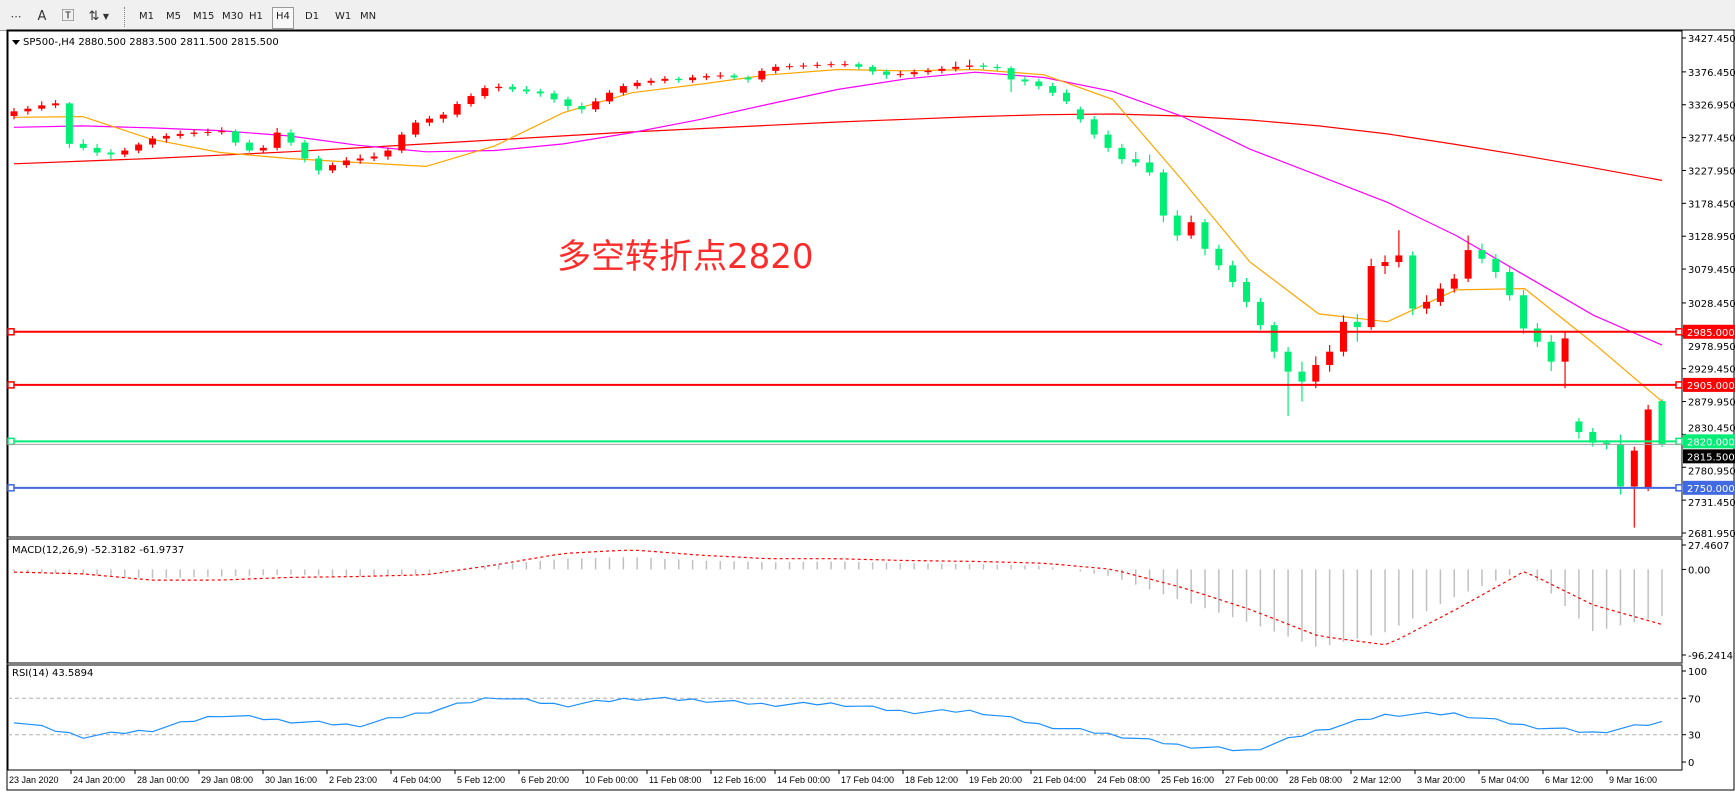 This screenshot has height=793, width=1735. Describe the element at coordinates (173, 16) in the screenshot. I see `timeframe-m5-button: M5` at that location.